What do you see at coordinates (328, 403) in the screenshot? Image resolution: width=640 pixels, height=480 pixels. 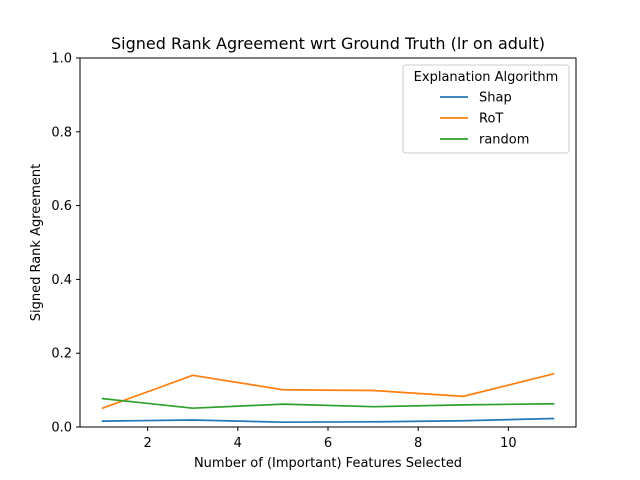 I see `series-line-random` at bounding box center [328, 403].